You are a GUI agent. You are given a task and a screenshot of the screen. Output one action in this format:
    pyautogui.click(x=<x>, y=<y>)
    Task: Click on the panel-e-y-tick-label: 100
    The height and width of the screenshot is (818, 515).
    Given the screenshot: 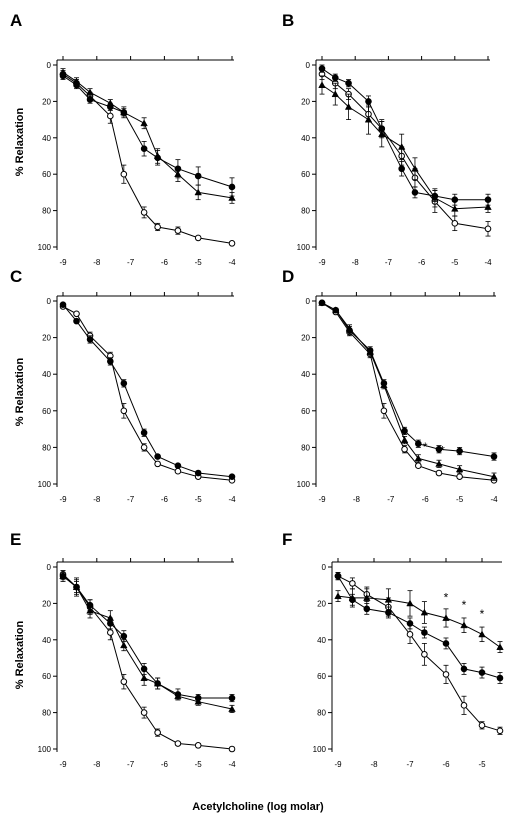 What is the action you would take?
    pyautogui.click(x=45, y=749)
    